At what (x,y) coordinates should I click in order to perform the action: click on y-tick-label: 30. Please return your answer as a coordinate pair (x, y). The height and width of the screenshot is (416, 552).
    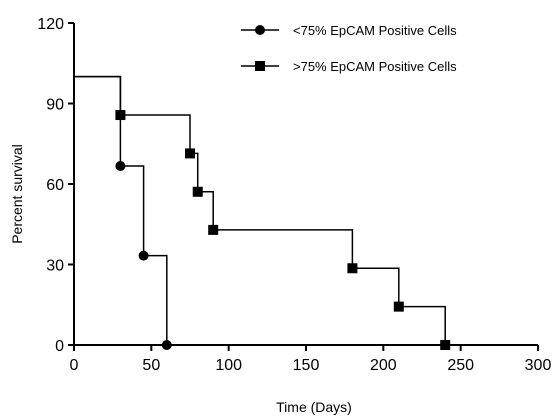
    Looking at the image, I should click on (55, 266).